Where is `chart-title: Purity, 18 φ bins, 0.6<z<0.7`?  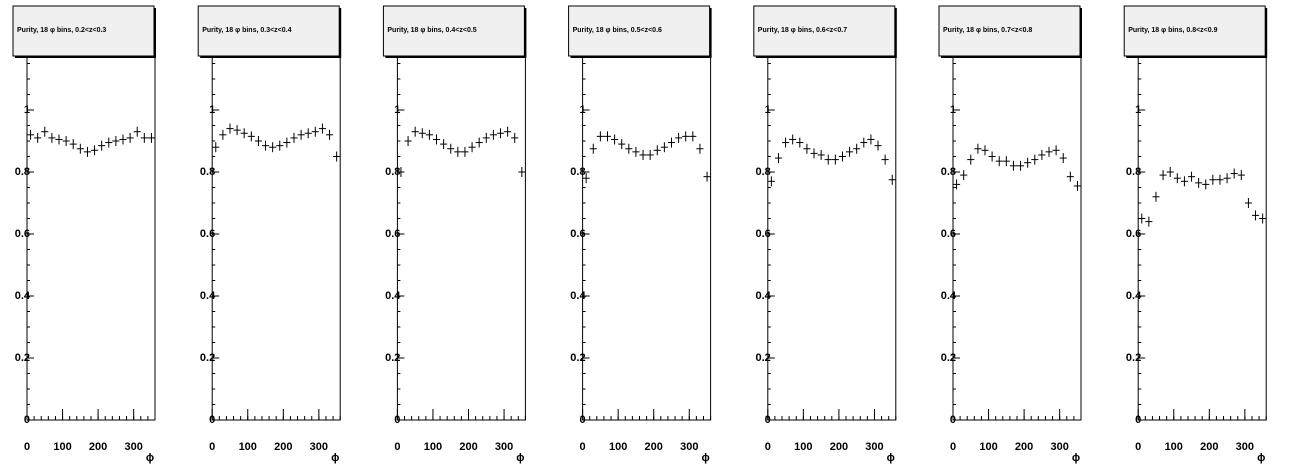 chart-title: Purity, 18 φ bins, 0.6<z<0.7 is located at coordinates (802, 30).